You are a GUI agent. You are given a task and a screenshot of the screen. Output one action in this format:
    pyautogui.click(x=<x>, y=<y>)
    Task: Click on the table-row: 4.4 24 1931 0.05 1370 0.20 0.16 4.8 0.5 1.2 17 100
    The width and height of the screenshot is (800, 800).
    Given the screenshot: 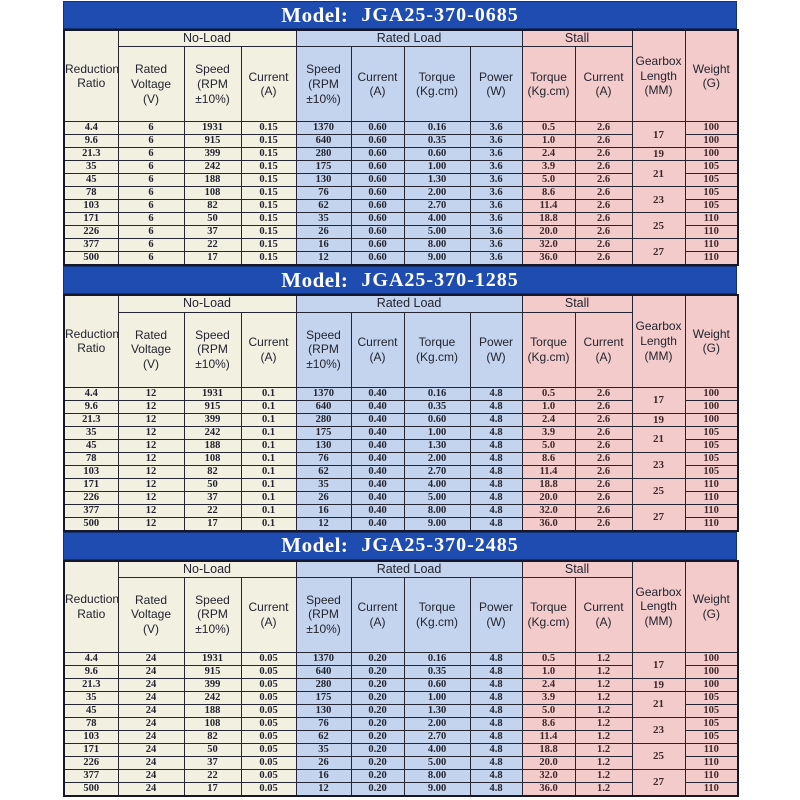 What is the action you would take?
    pyautogui.click(x=401, y=665)
    